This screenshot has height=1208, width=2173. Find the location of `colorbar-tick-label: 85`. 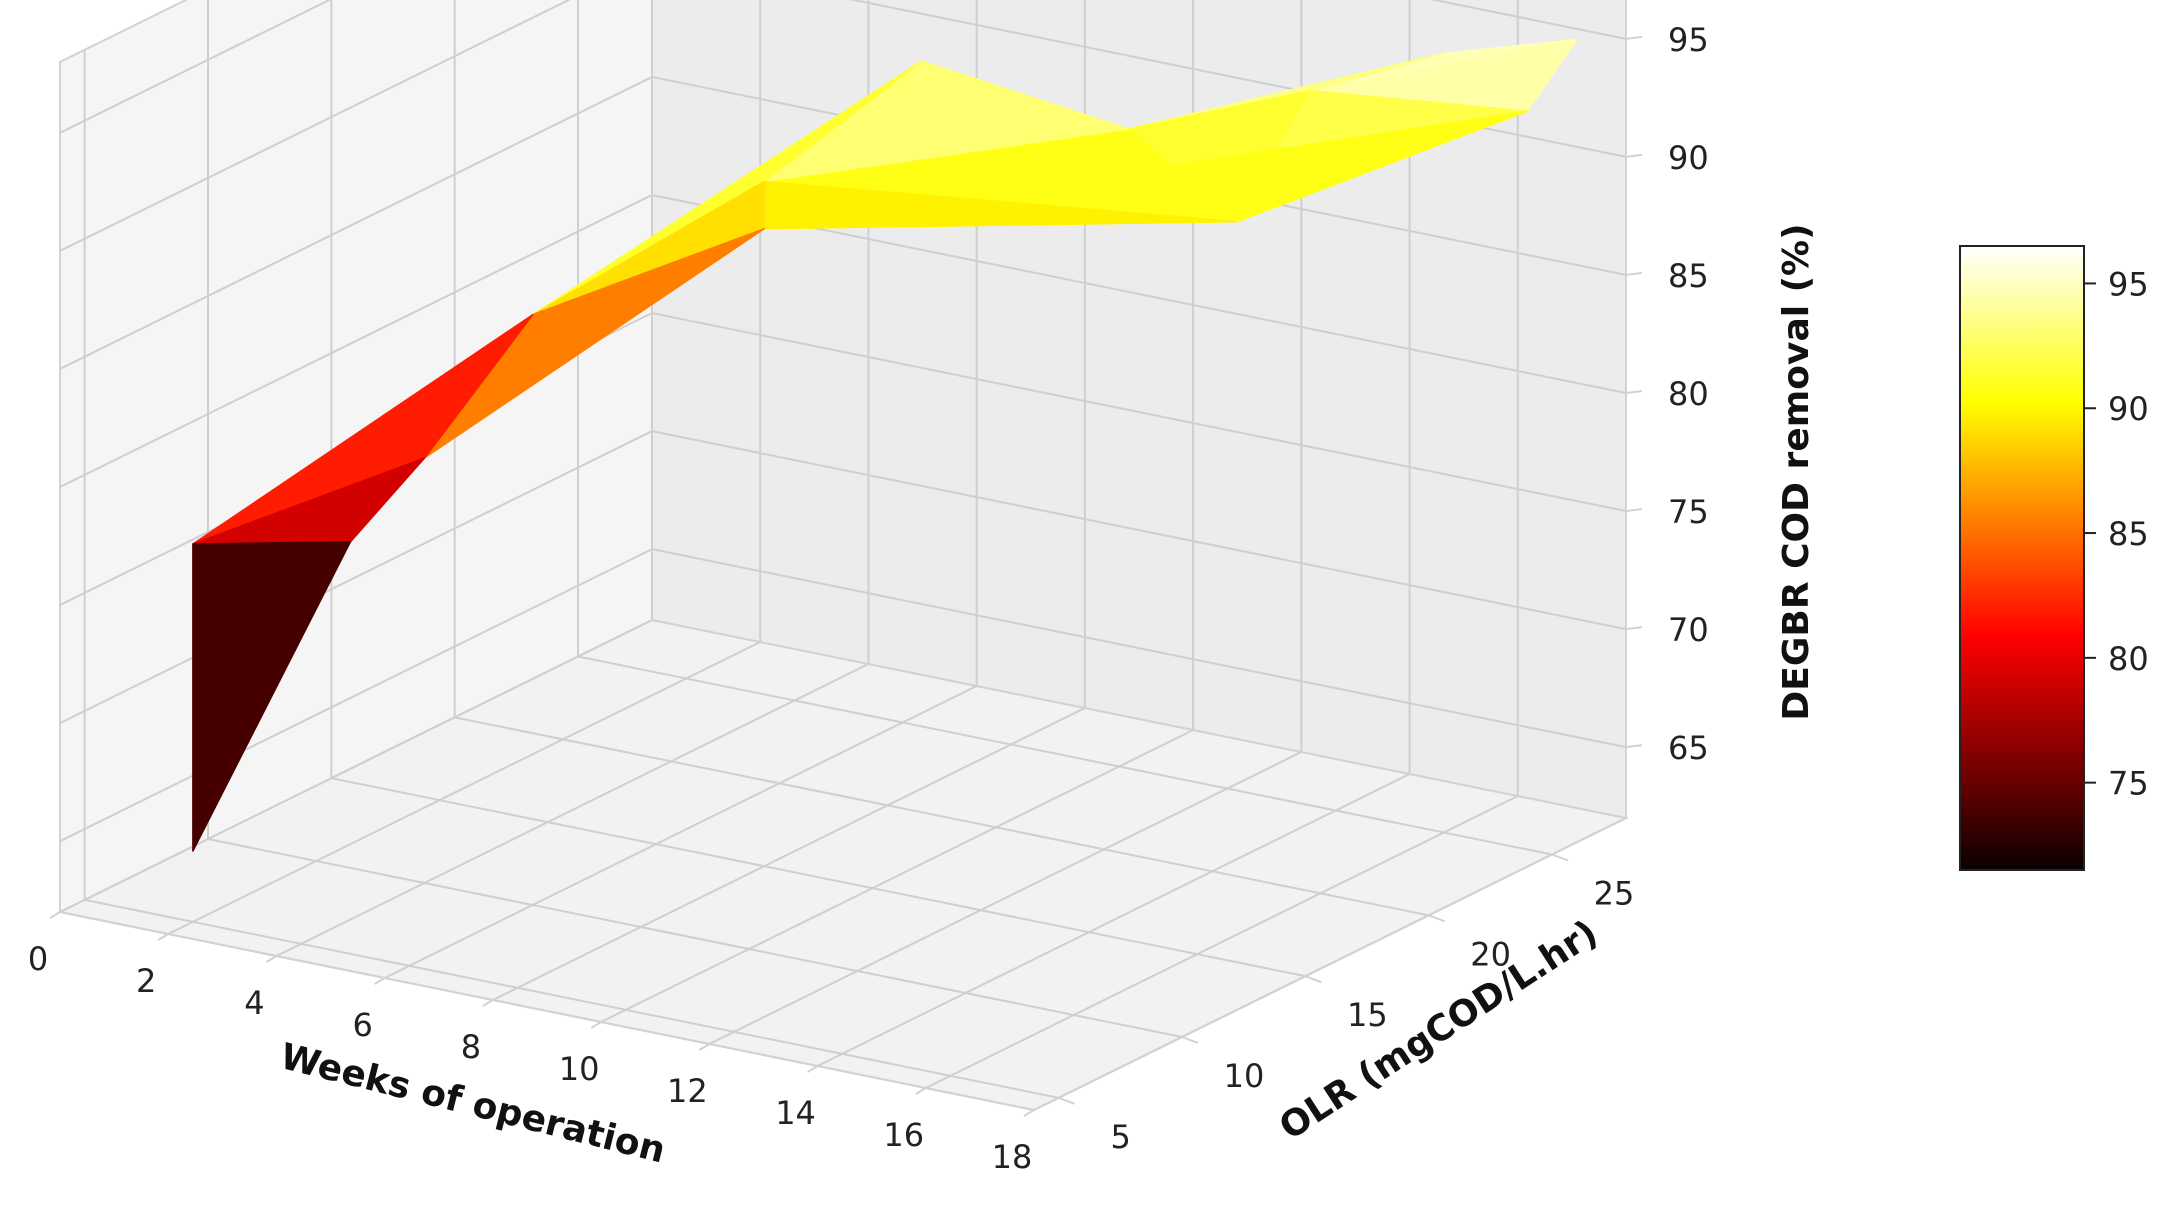

colorbar-tick-label: 85 is located at coordinates (2128, 534).